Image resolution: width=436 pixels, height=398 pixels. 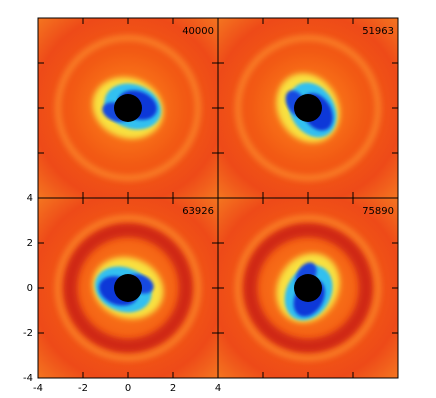 What do you see at coordinates (83, 388) in the screenshot?
I see `x-tick-label: -2` at bounding box center [83, 388].